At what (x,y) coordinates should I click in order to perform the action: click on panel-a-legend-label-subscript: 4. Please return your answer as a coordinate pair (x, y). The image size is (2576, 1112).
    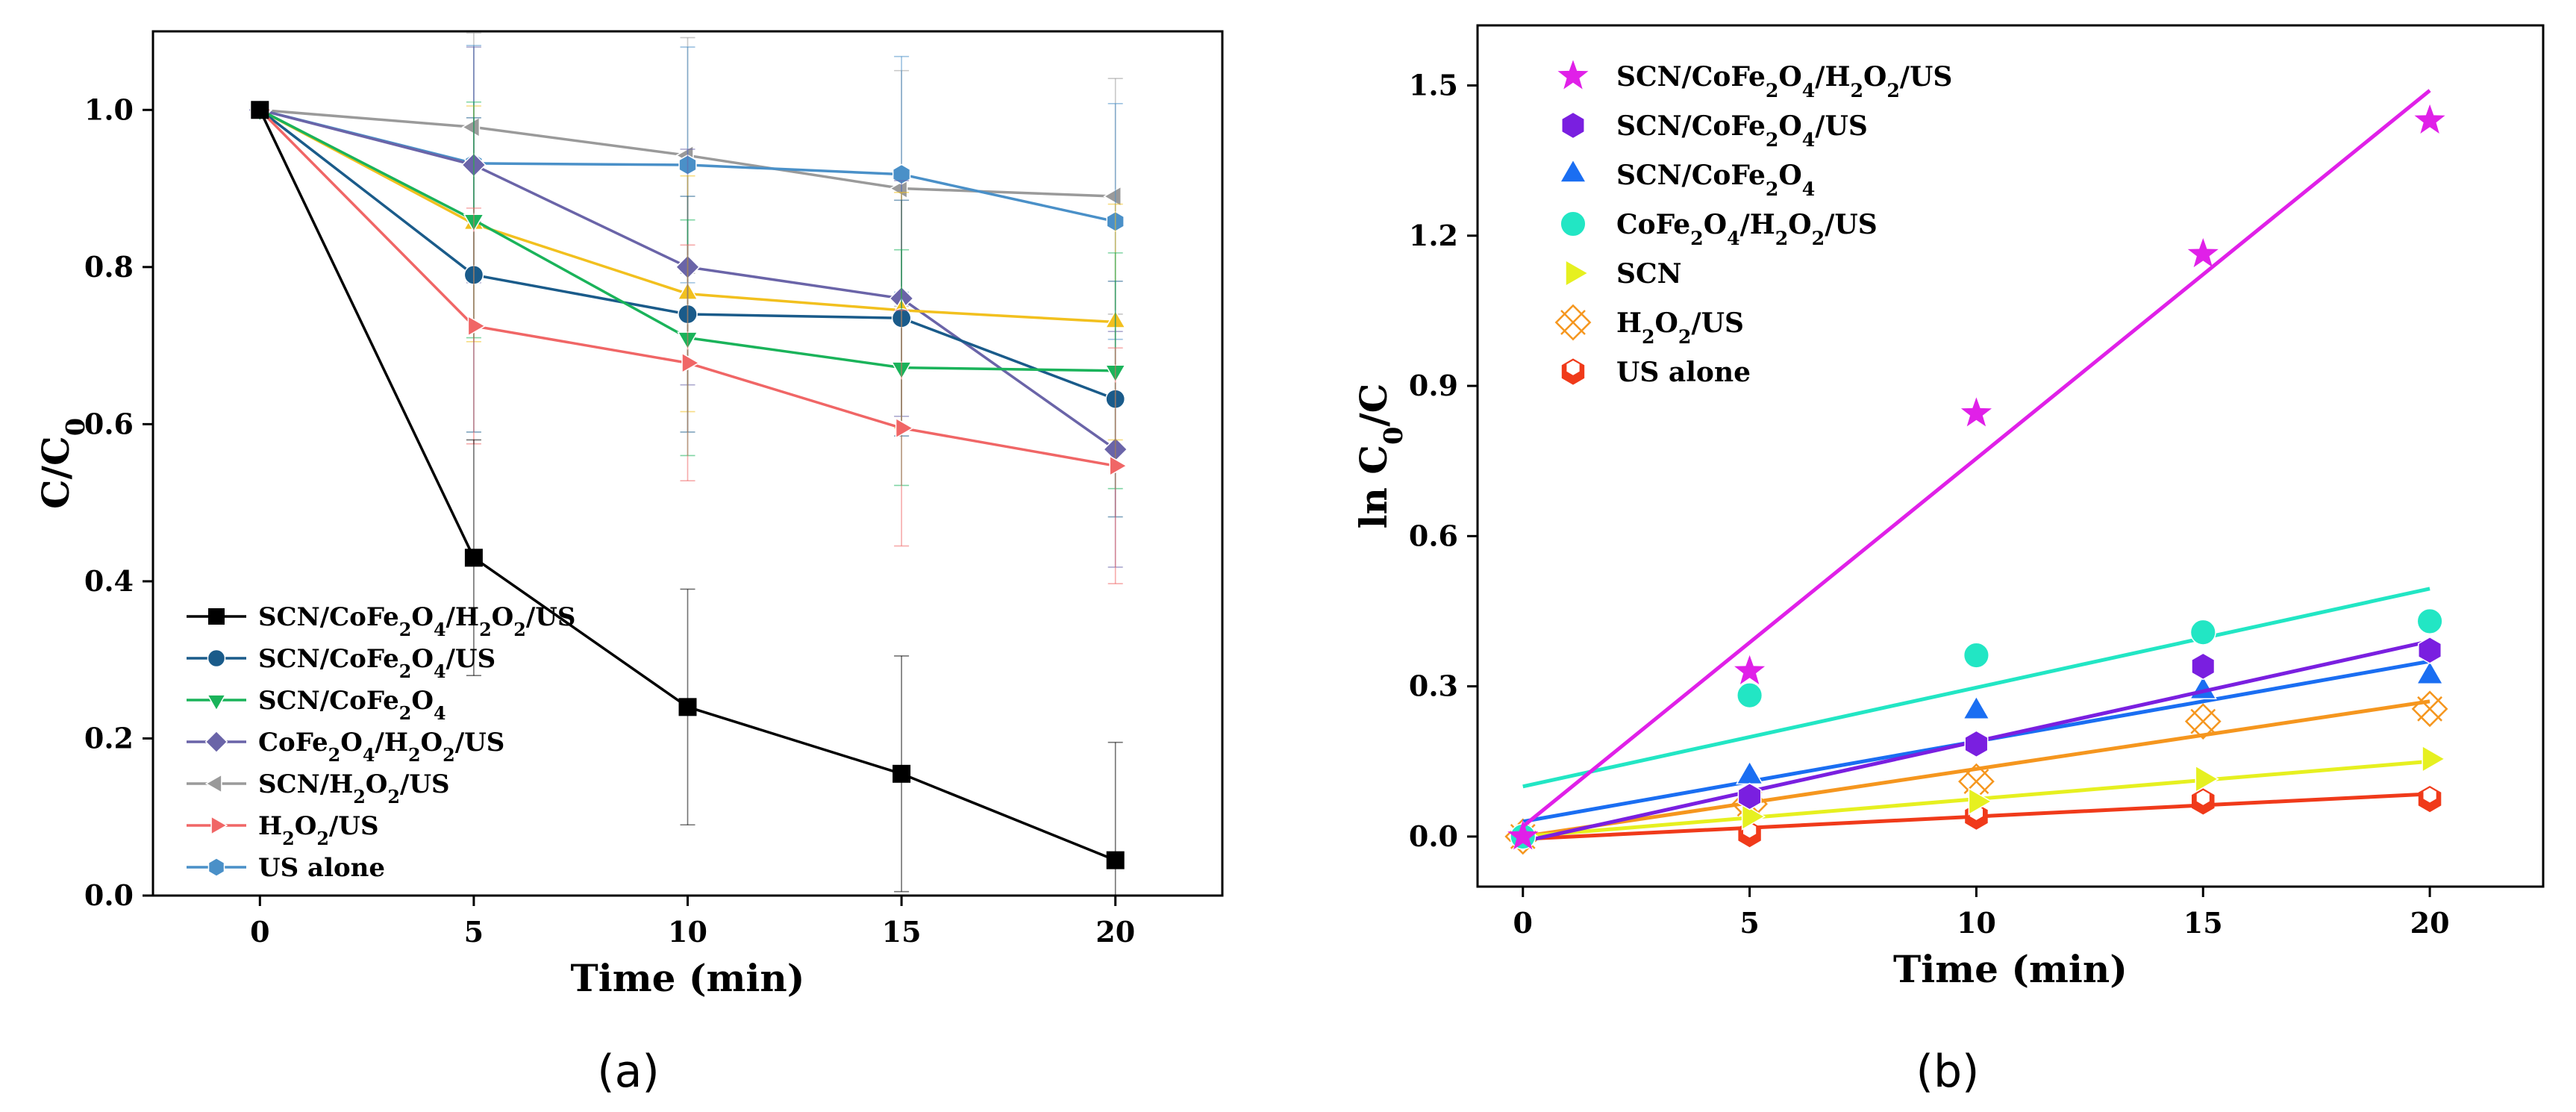
    Looking at the image, I should click on (440, 714).